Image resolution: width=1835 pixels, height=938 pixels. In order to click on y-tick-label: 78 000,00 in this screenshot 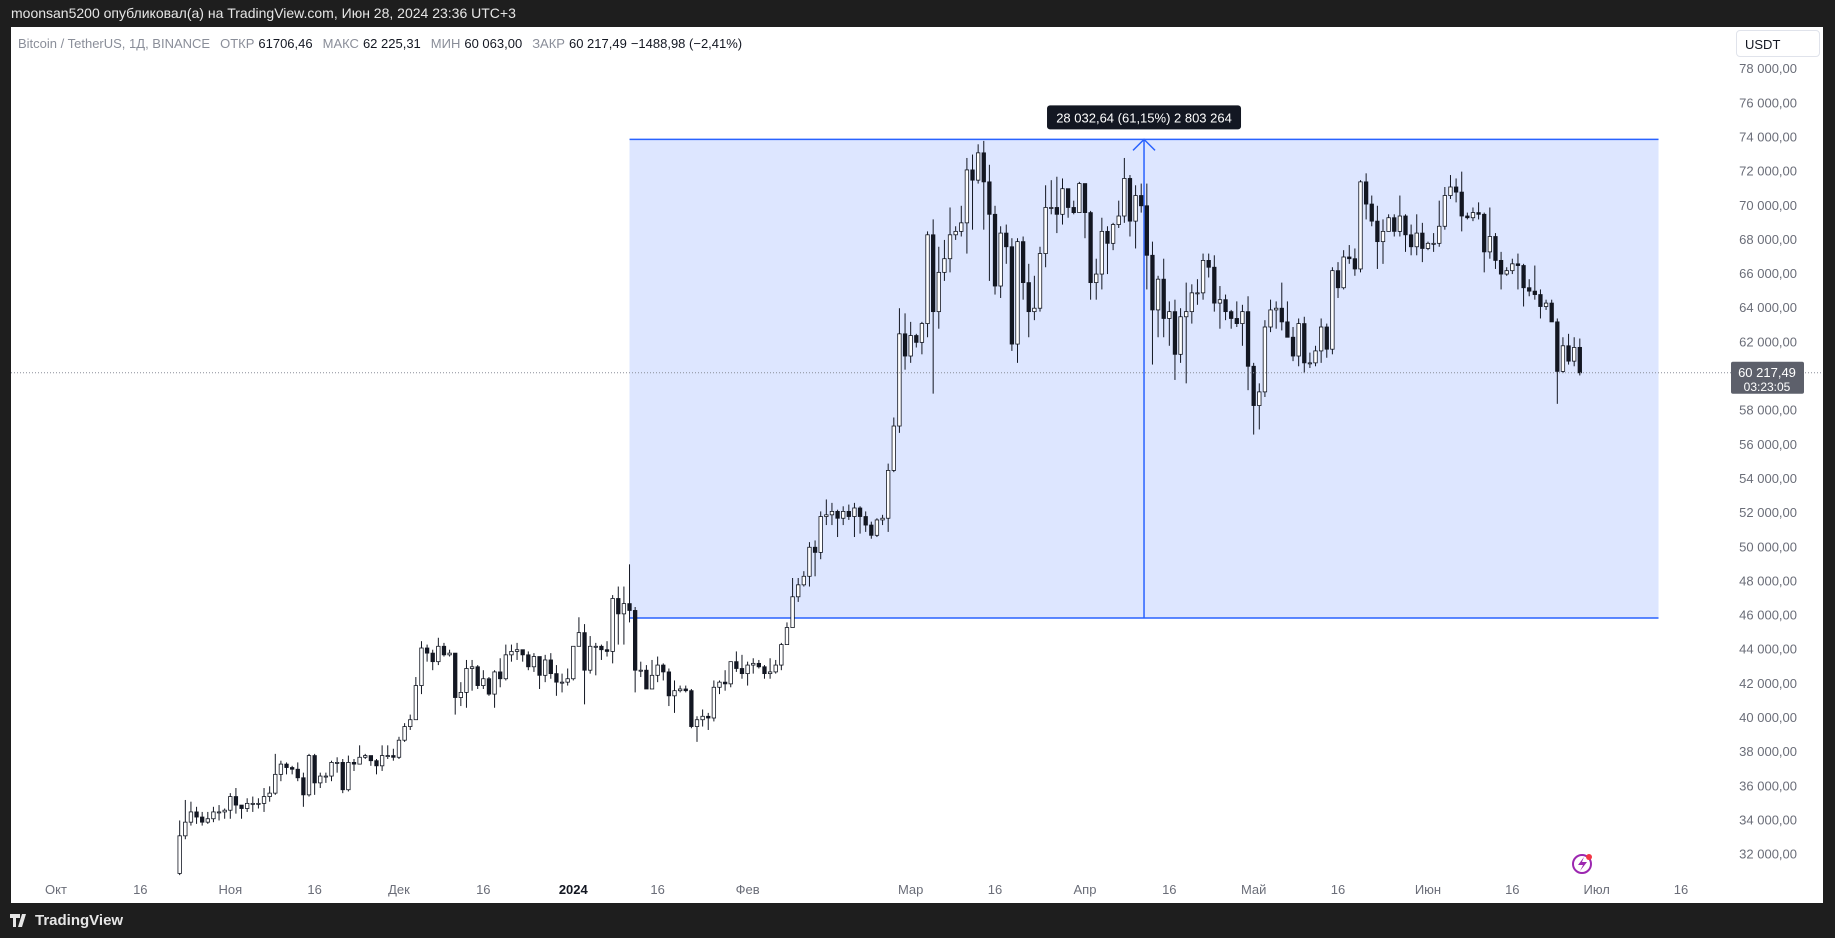, I will do `click(1768, 68)`.